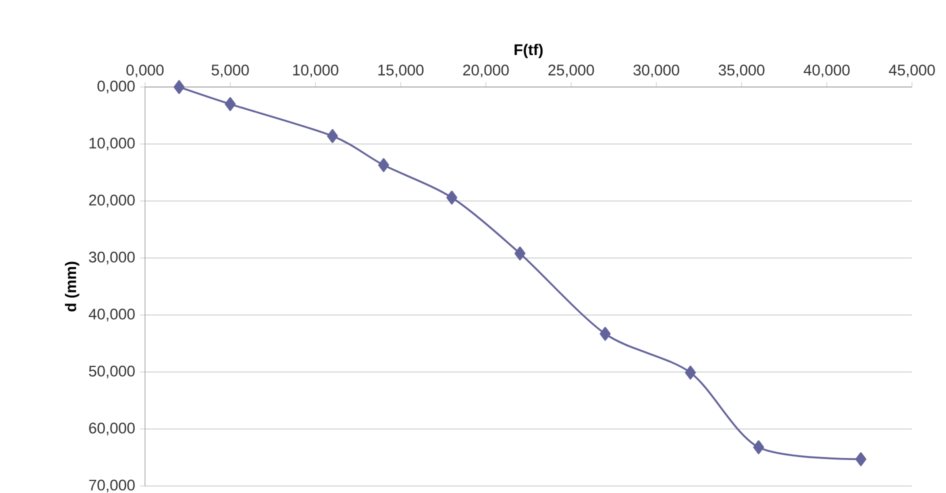  Describe the element at coordinates (112, 486) in the screenshot. I see `y-tick-label: 70,000` at that location.